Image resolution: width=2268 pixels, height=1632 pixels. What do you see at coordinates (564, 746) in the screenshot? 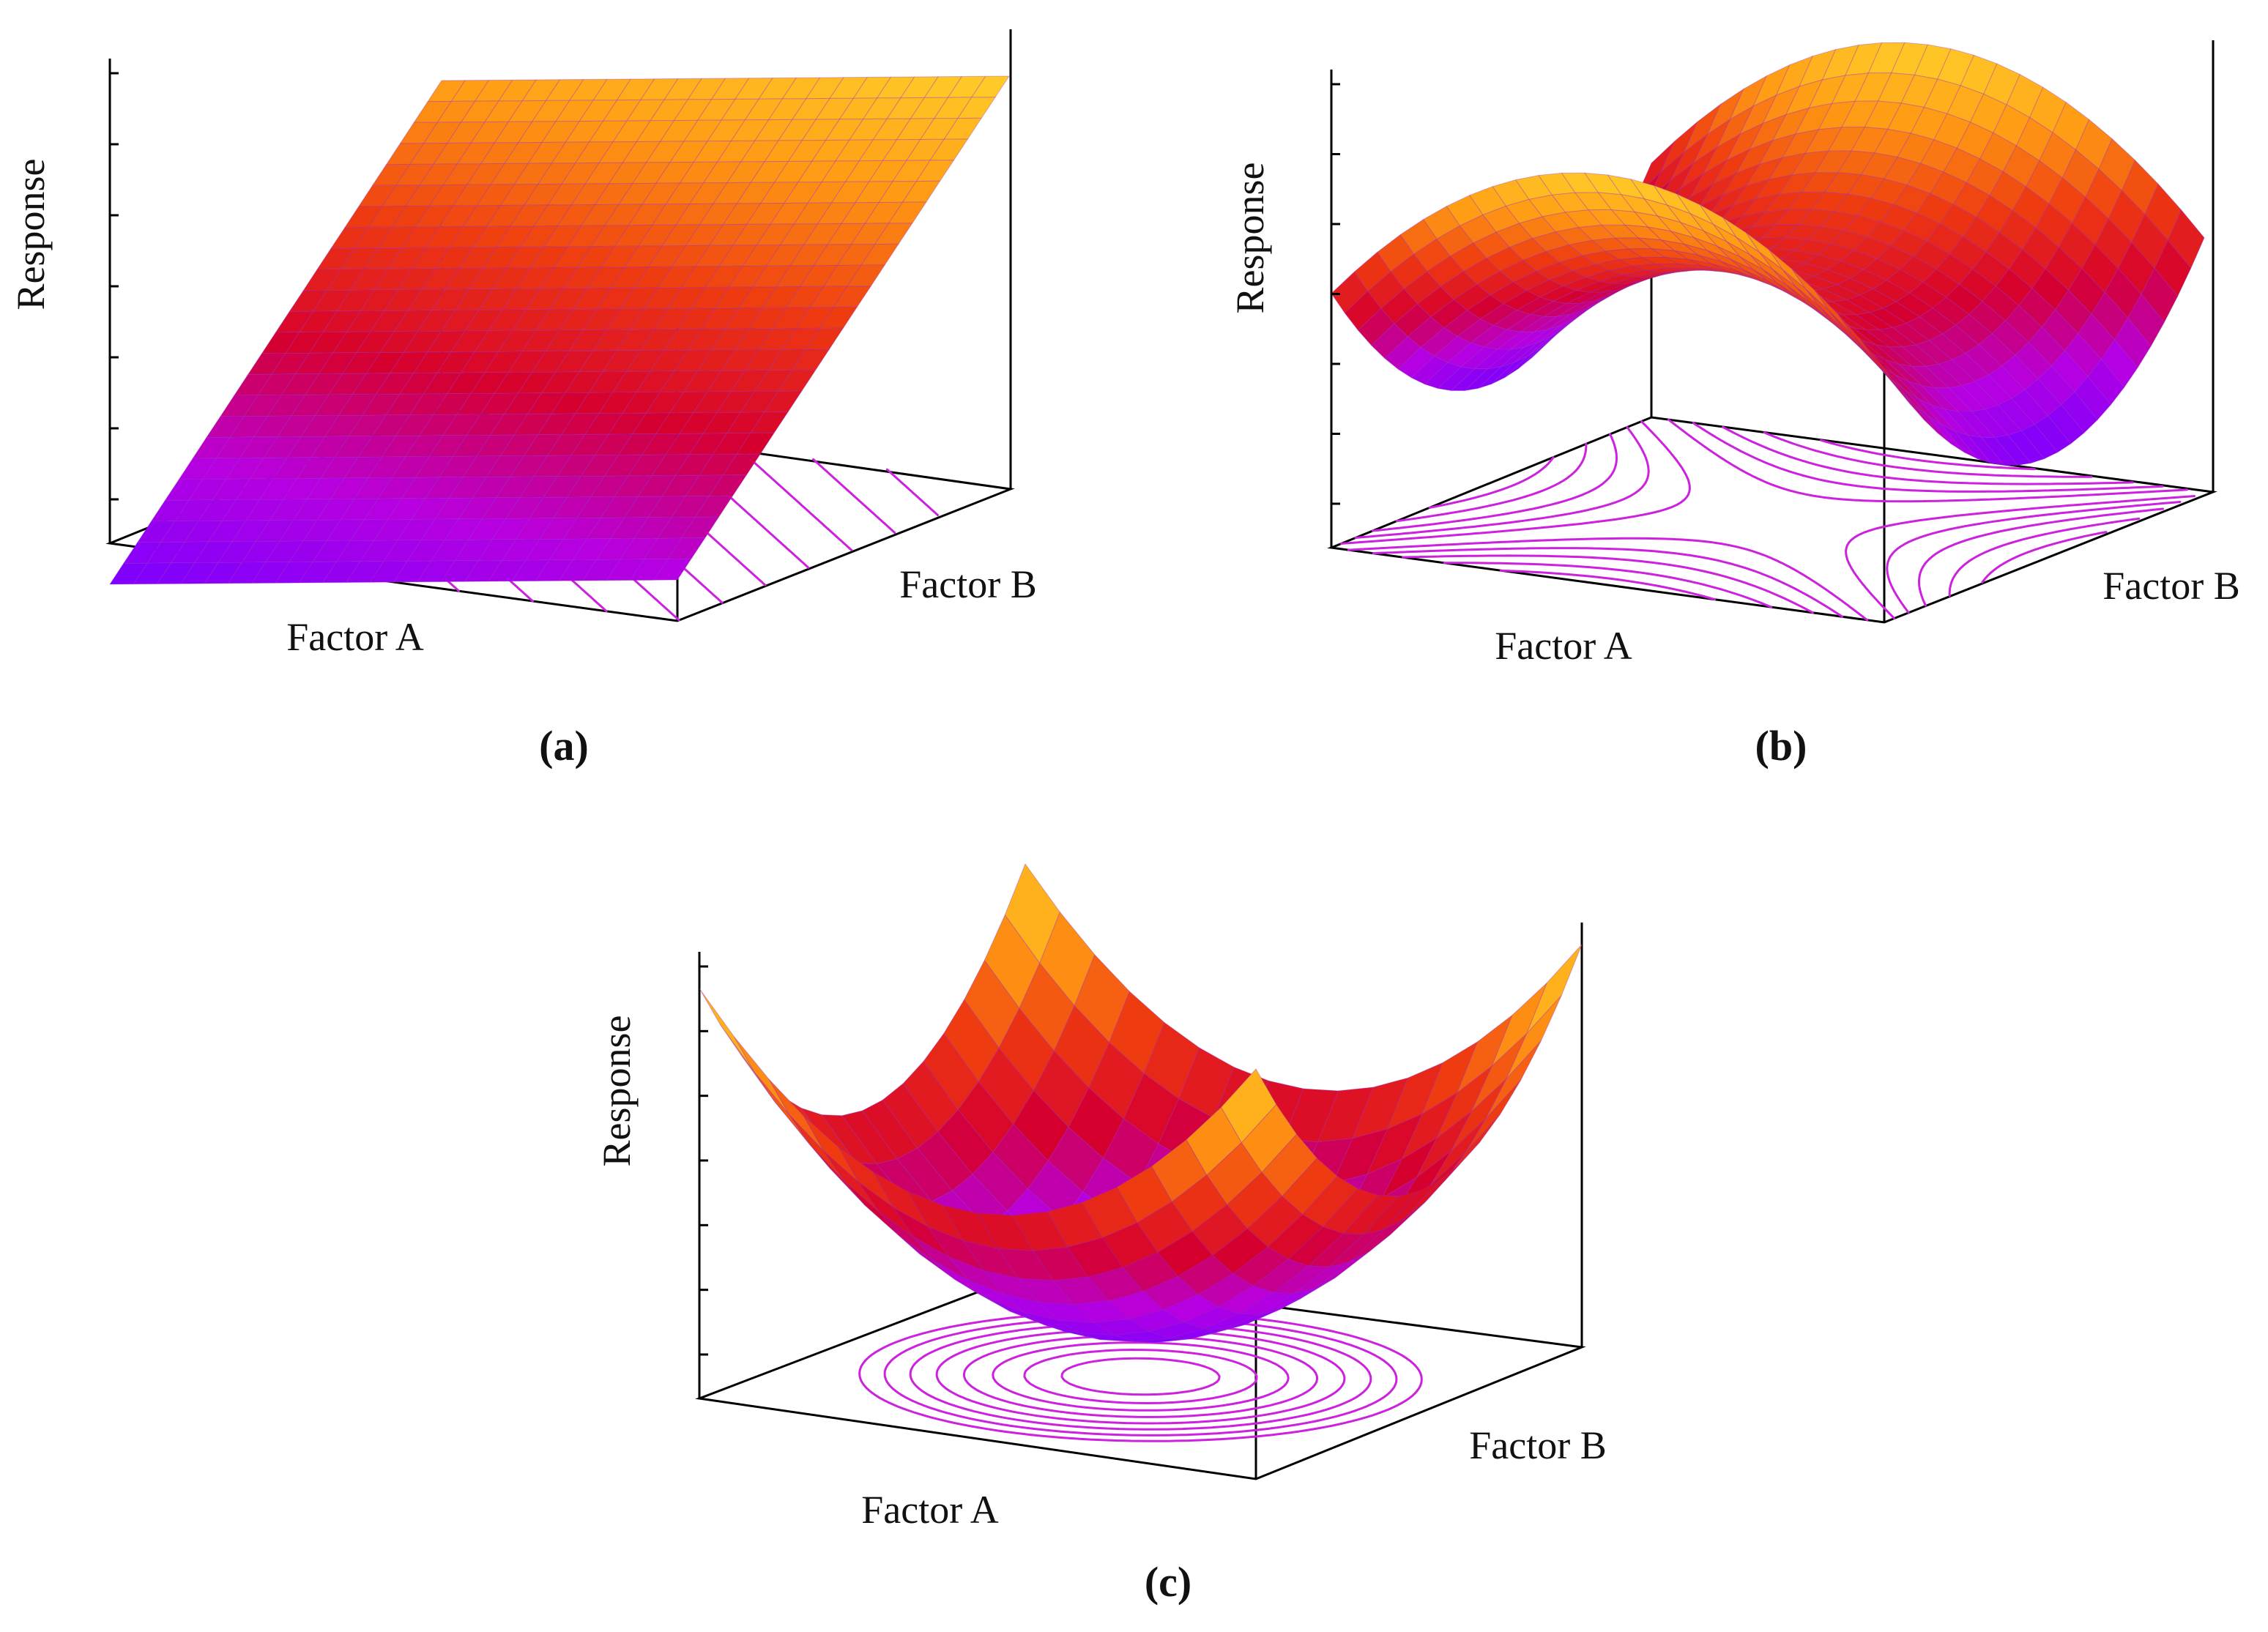
I see `panel-label-a: (a)` at bounding box center [564, 746].